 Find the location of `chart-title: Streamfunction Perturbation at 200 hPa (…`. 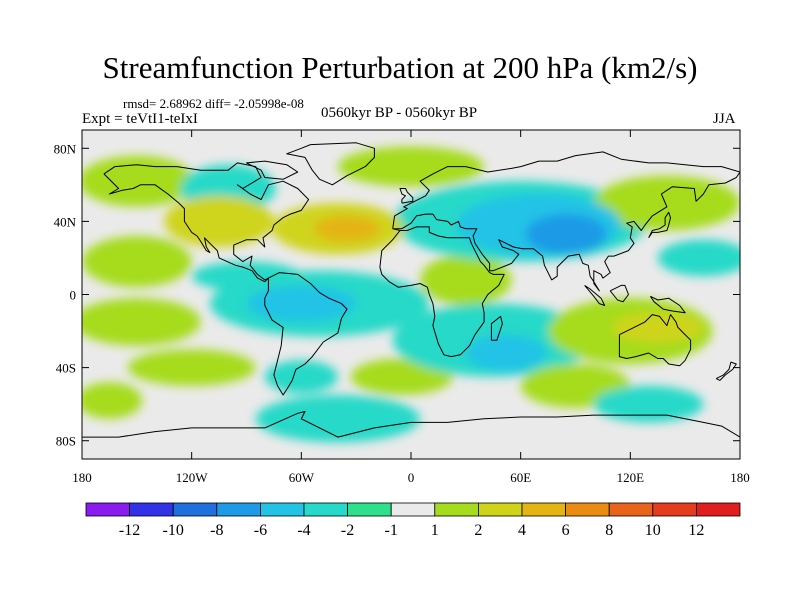

chart-title: Streamfunction Perturbation at 200 hPa (… is located at coordinates (400, 67).